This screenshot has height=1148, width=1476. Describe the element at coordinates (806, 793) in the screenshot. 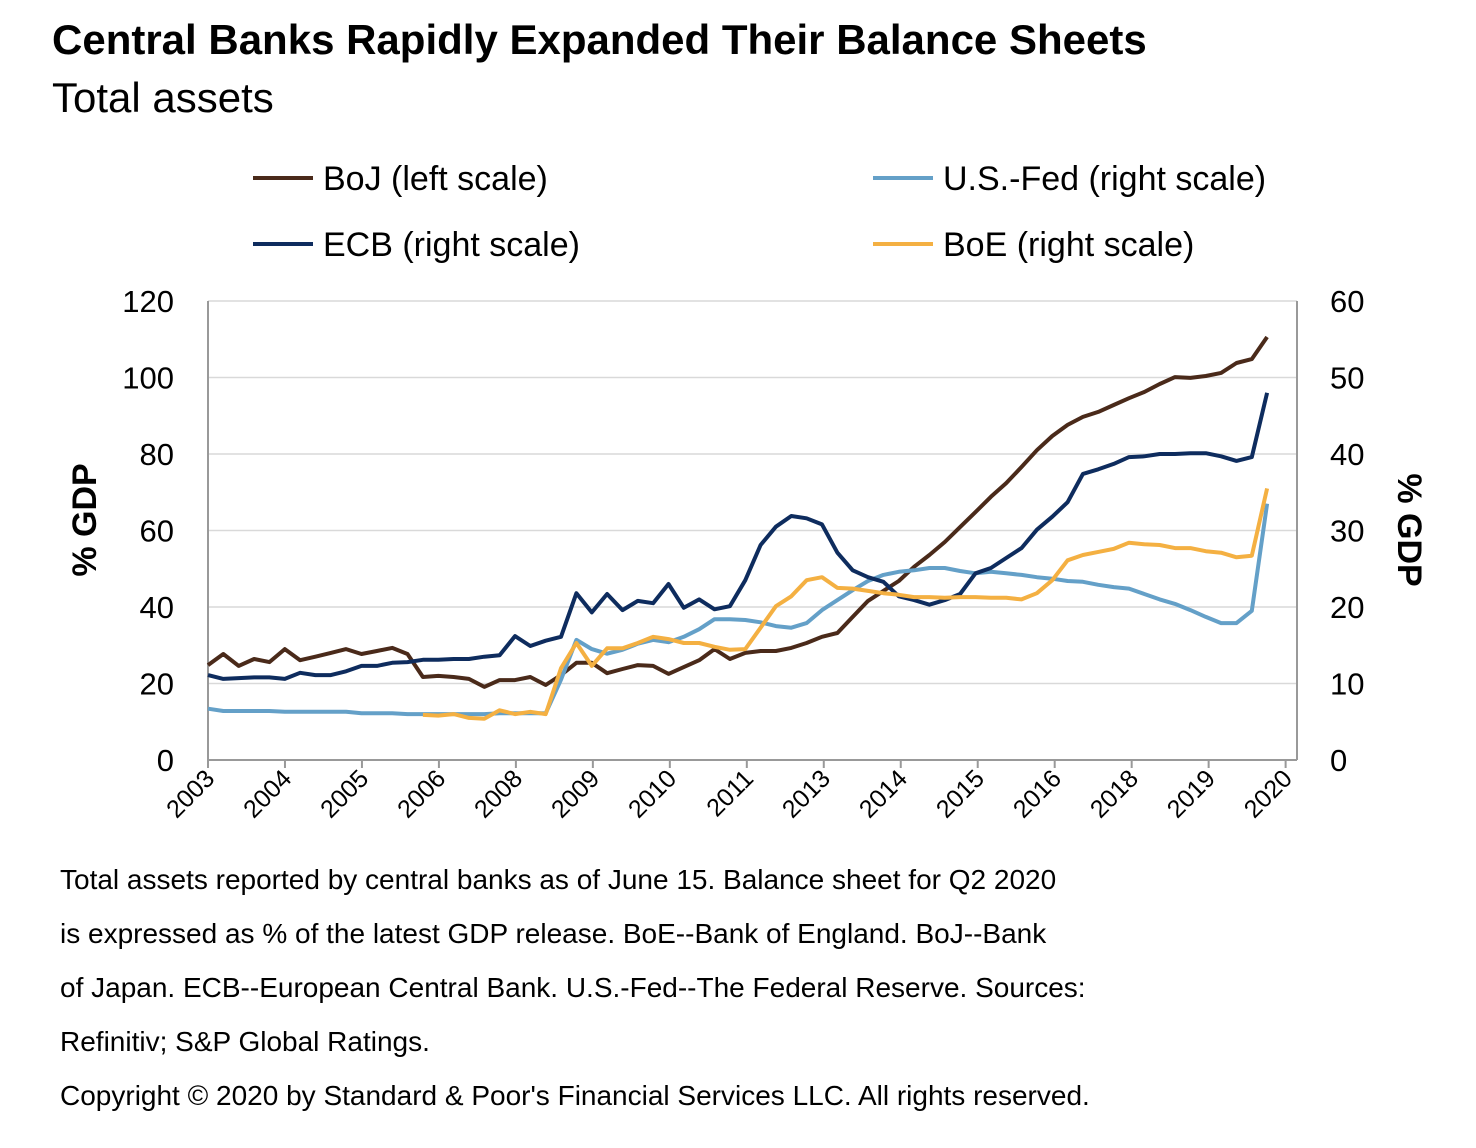

I see `x-tick-label: 2013` at that location.